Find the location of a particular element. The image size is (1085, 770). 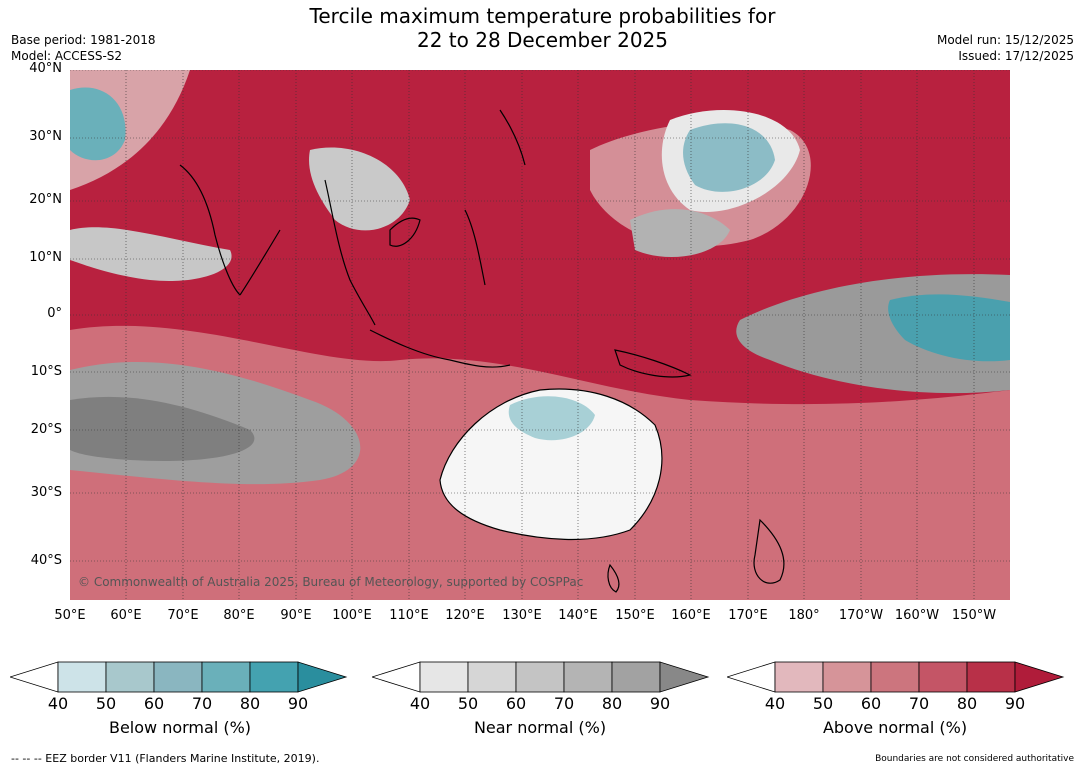

colorbar-above-label: Above normal (%) is located at coordinates (895, 727).